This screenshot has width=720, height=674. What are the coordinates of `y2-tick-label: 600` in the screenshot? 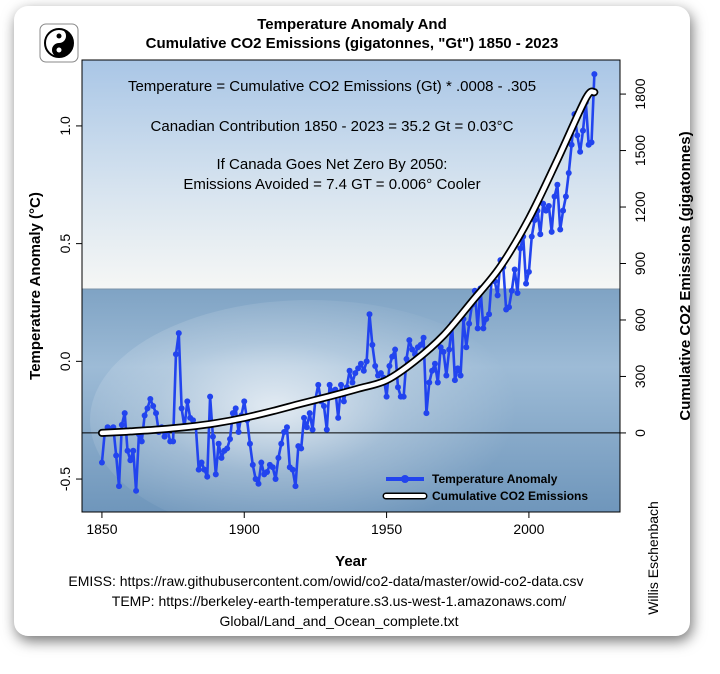 It's located at (640, 320).